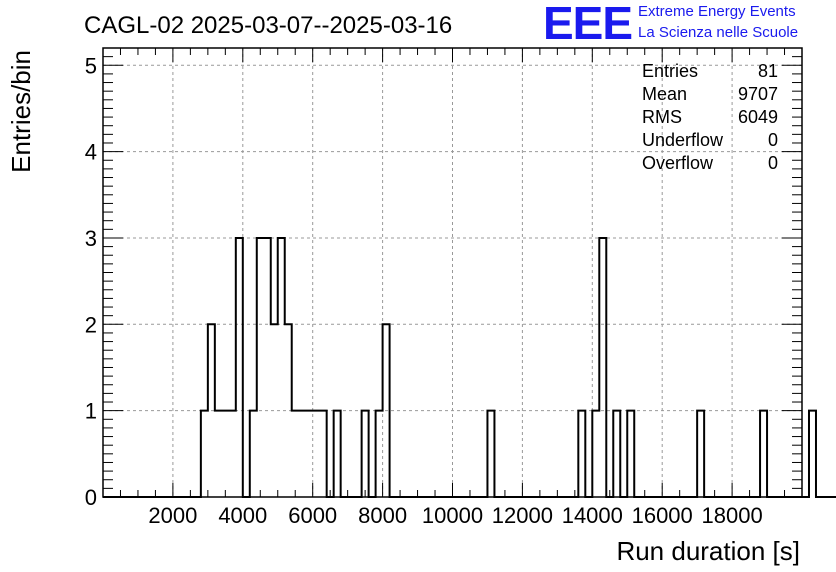 The image size is (836, 572). What do you see at coordinates (588, 24) in the screenshot?
I see `eee-logo: EEE` at bounding box center [588, 24].